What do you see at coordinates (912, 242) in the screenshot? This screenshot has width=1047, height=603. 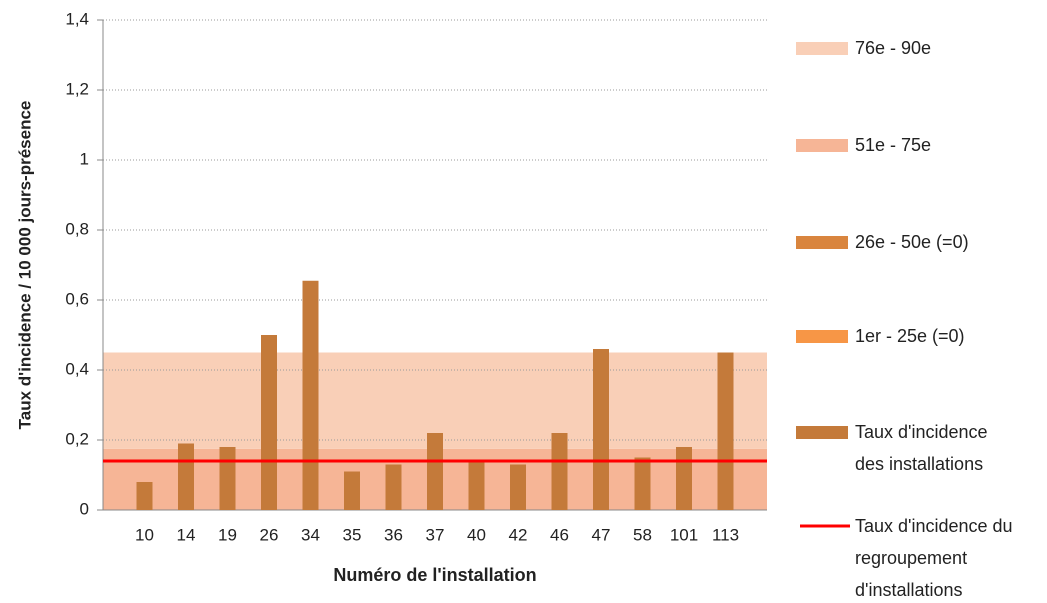 I see `legend-label: 26e - 50e (=0)` at bounding box center [912, 242].